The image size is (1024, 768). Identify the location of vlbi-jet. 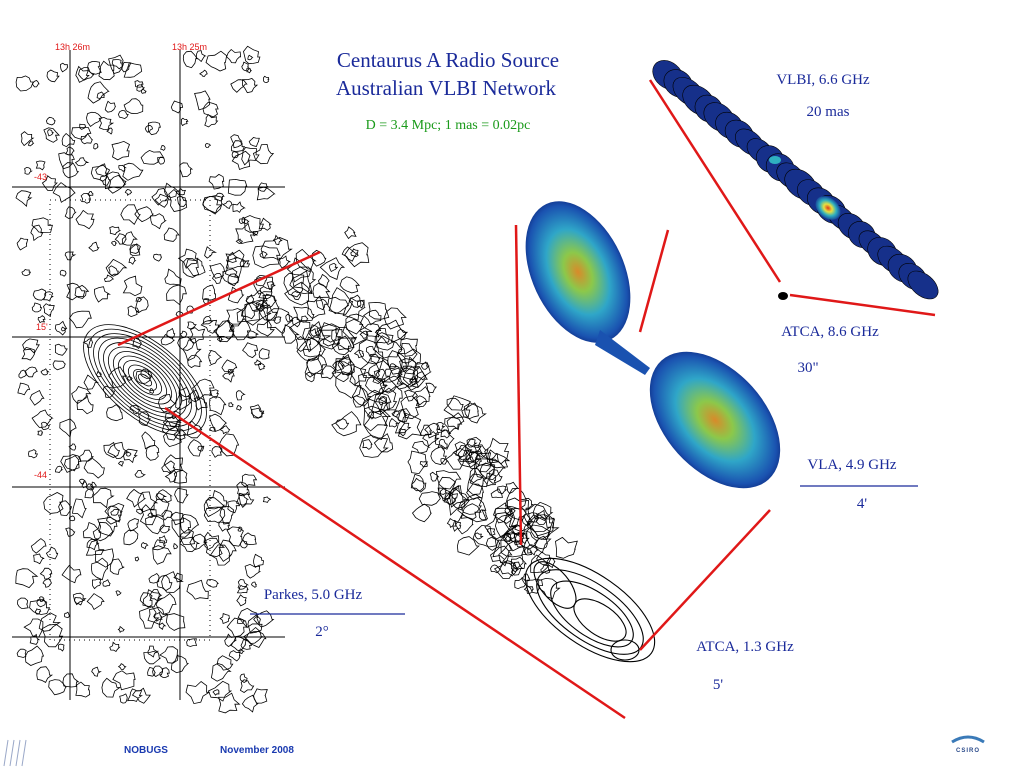
(795, 180).